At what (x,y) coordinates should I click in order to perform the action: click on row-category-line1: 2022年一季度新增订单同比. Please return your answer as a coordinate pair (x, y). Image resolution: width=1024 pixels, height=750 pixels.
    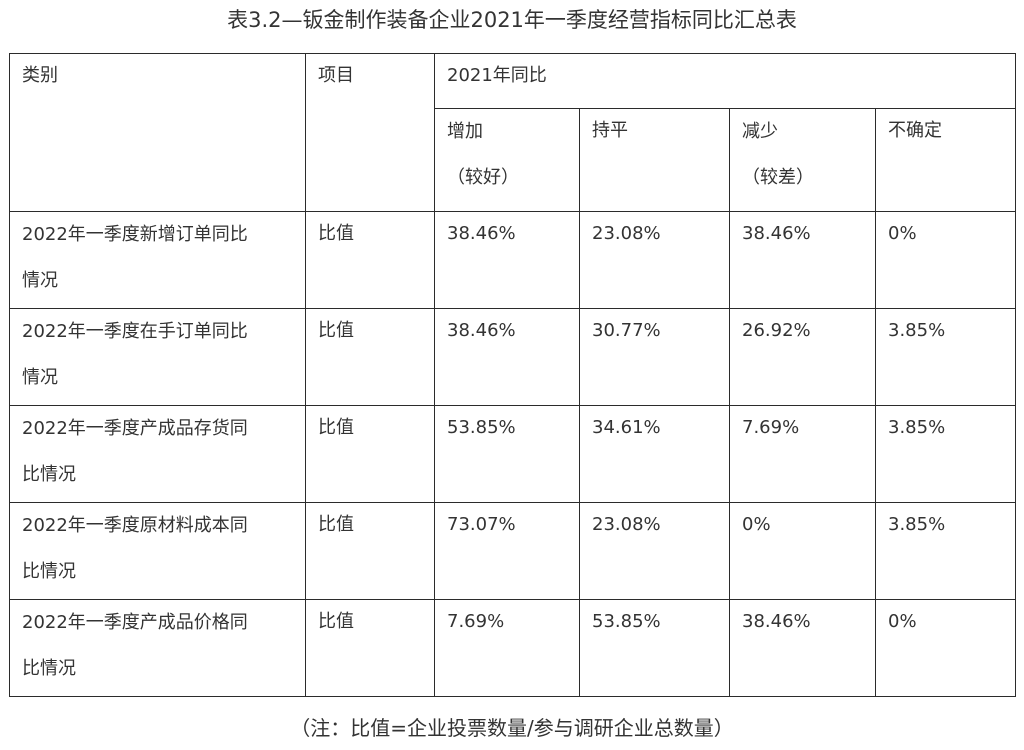
    Looking at the image, I should click on (135, 234).